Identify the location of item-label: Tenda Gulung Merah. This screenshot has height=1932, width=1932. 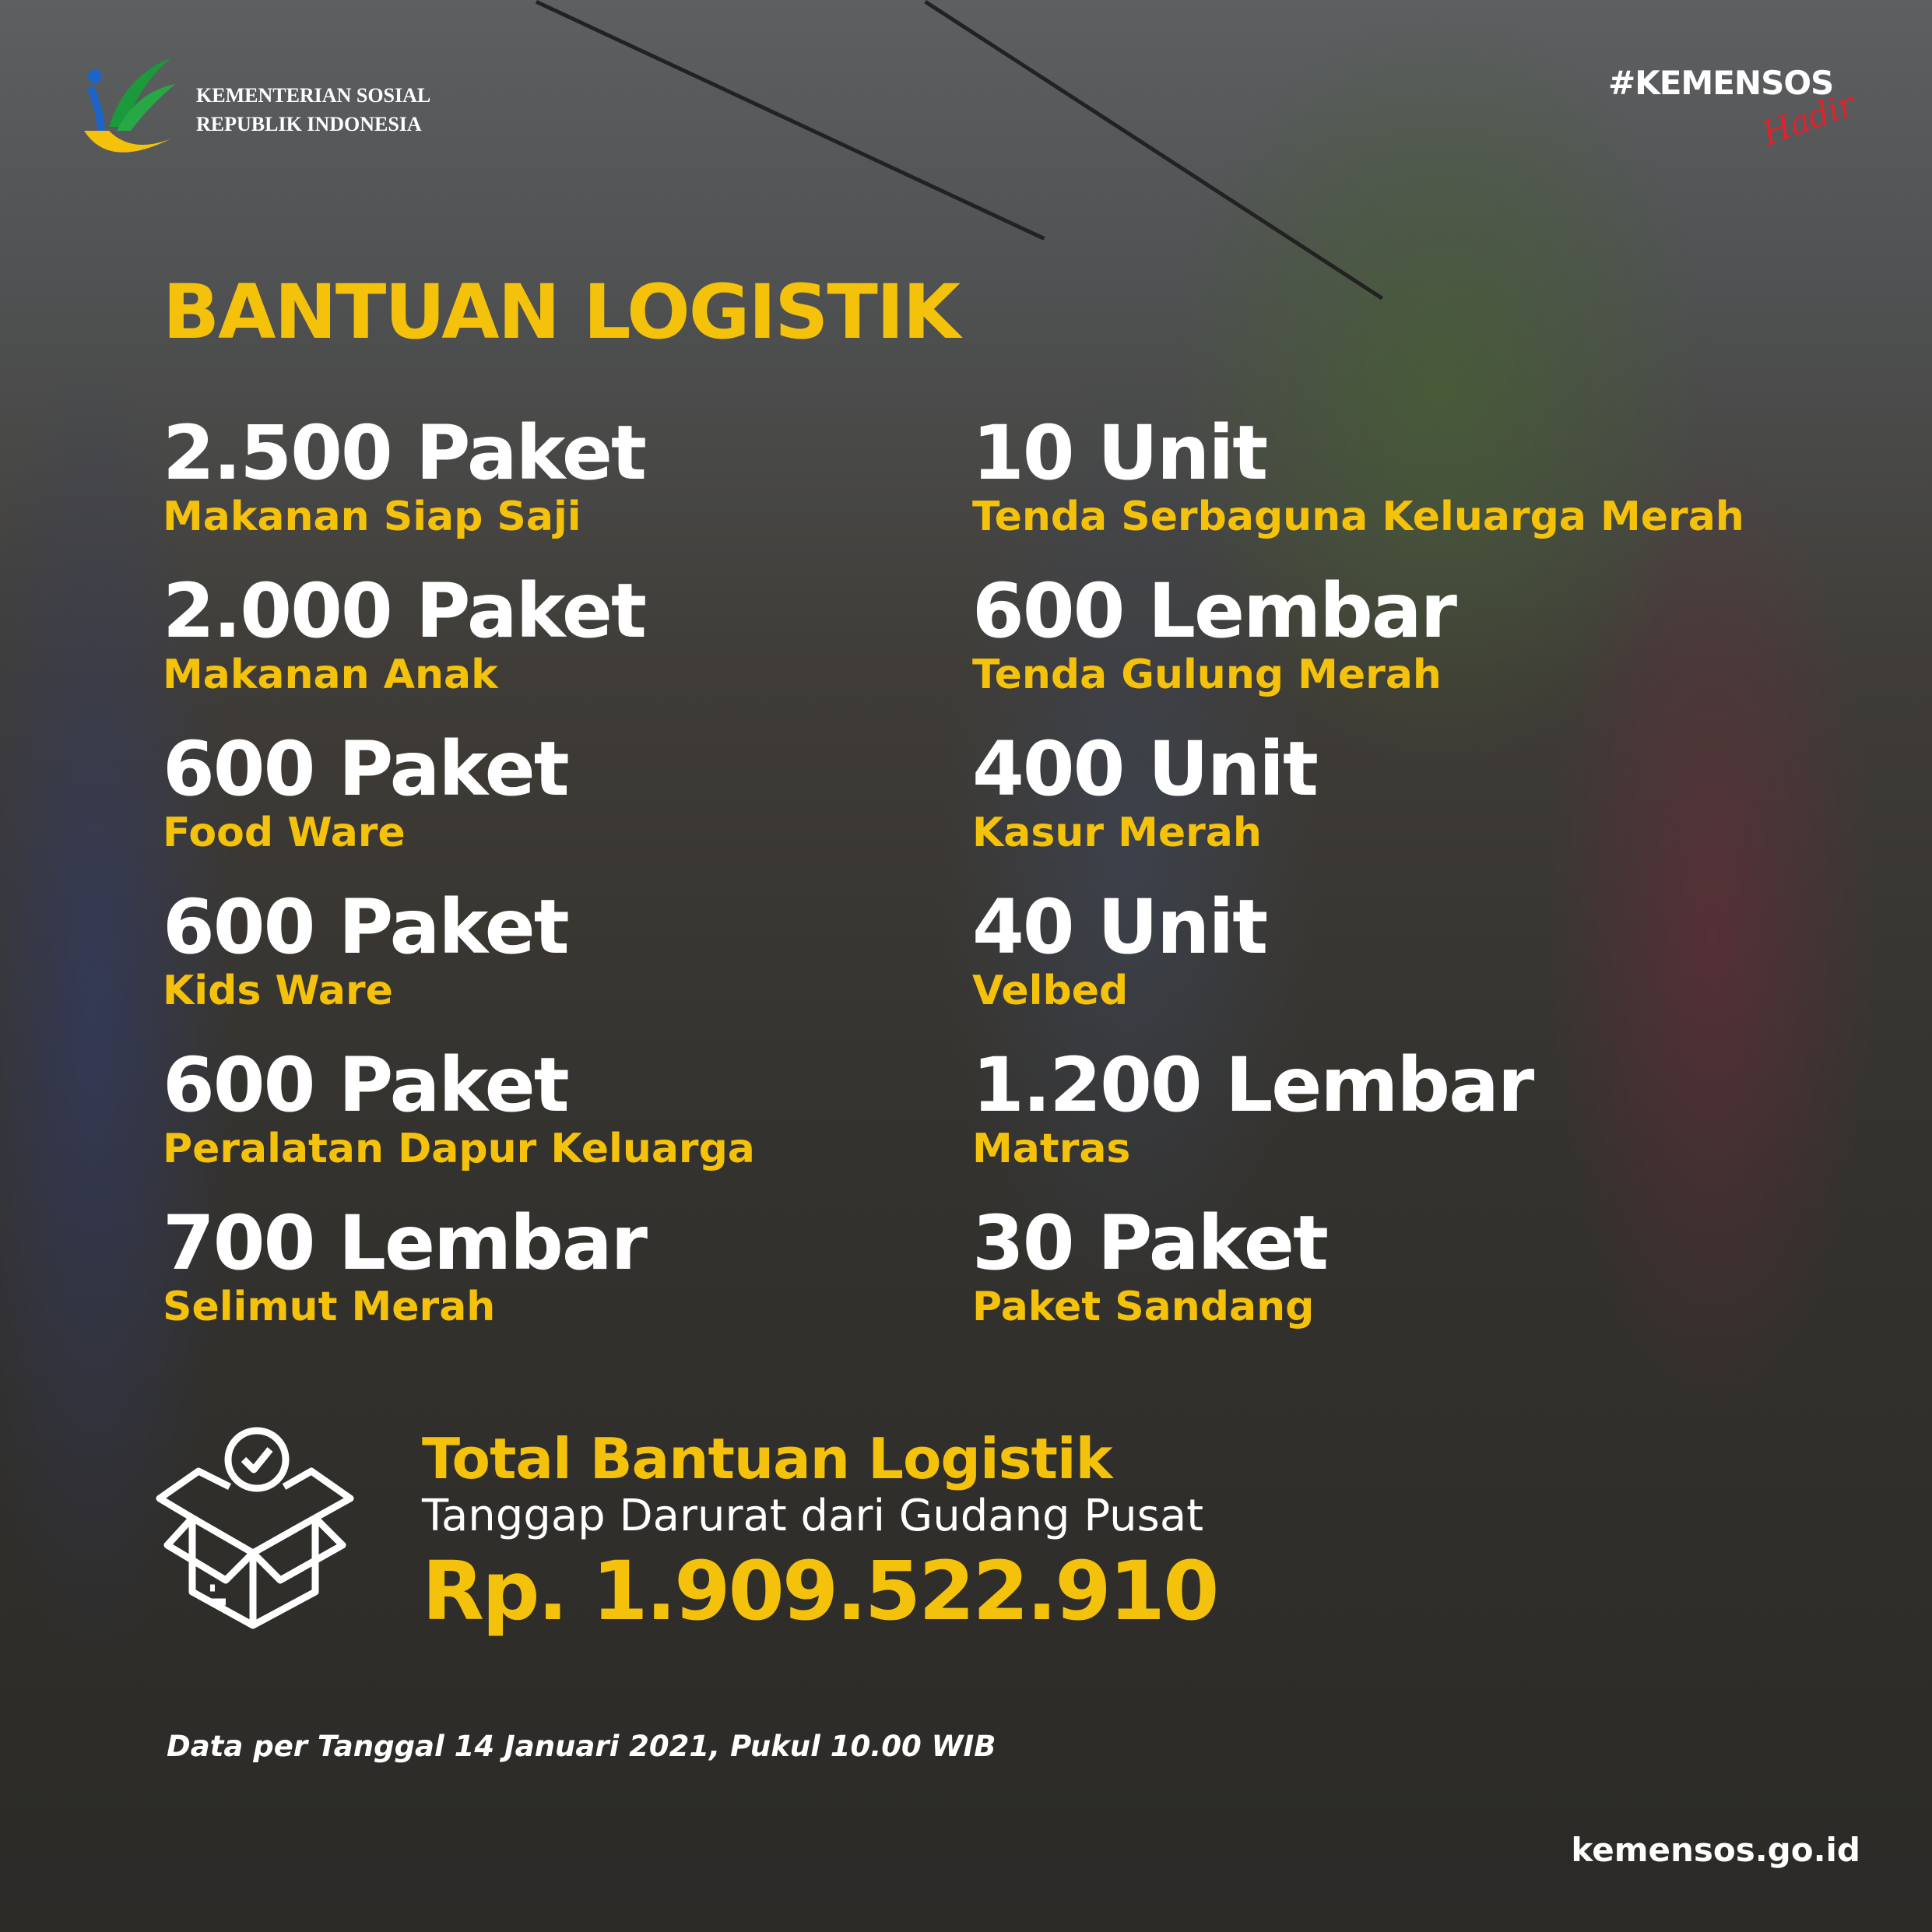
(1207, 675).